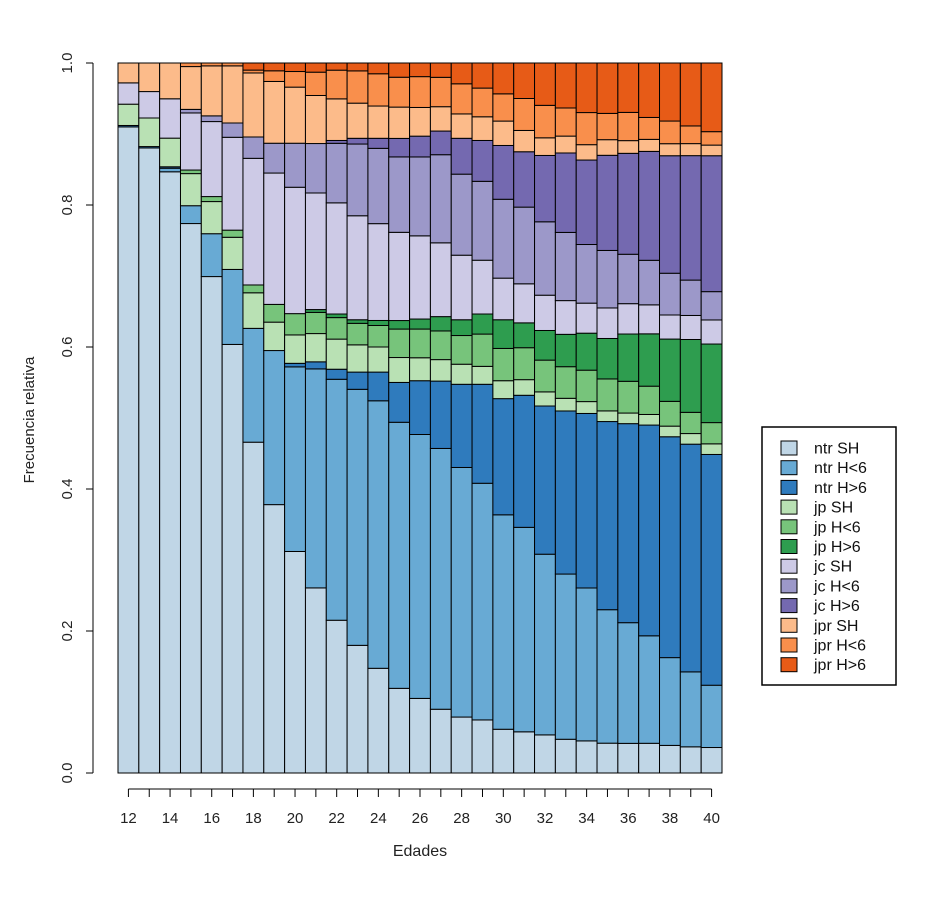 The height and width of the screenshot is (899, 925). What do you see at coordinates (420, 807) in the screenshot?
I see `x-axis: 12 14 16 18 20 22 24 26 28 30 32 34 36 38 40` at bounding box center [420, 807].